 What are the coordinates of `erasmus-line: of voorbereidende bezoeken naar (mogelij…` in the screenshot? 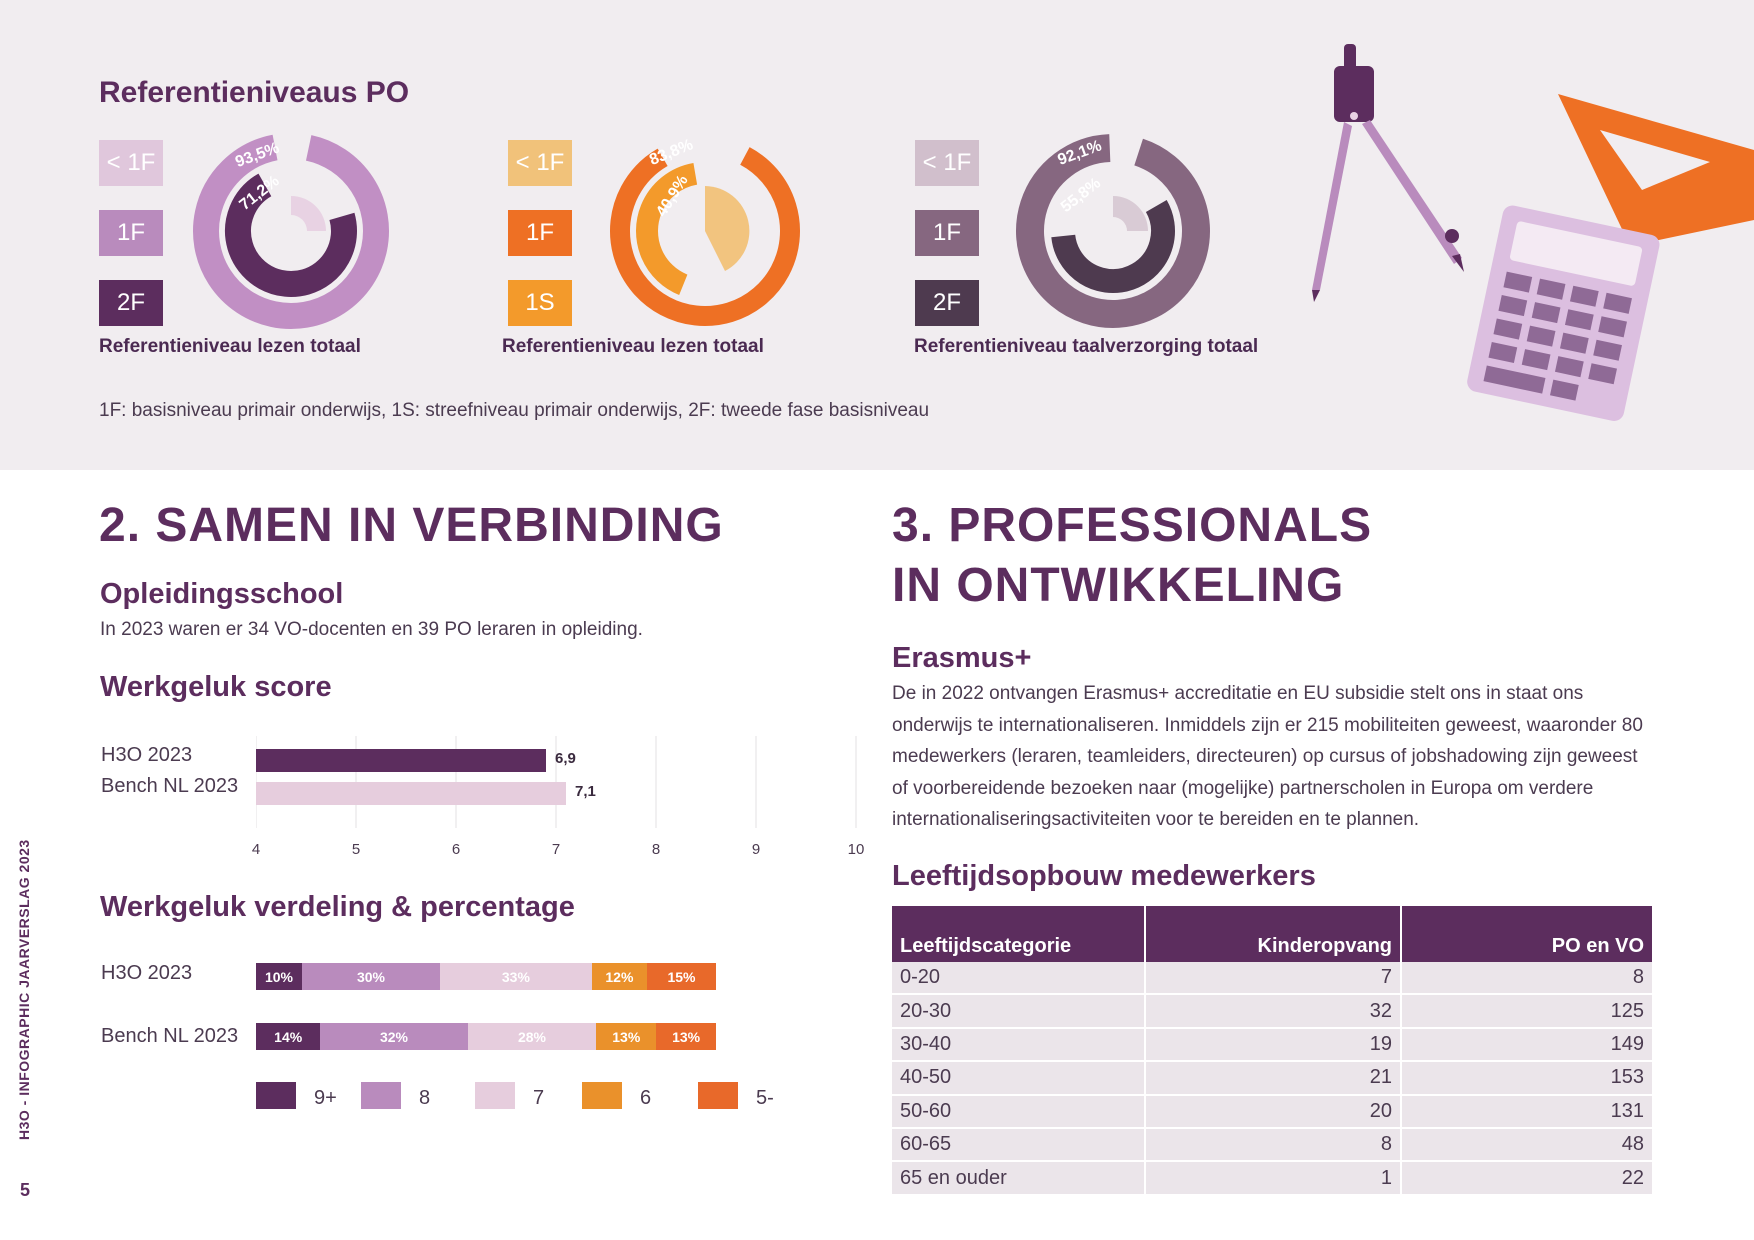 It's located at (1243, 788).